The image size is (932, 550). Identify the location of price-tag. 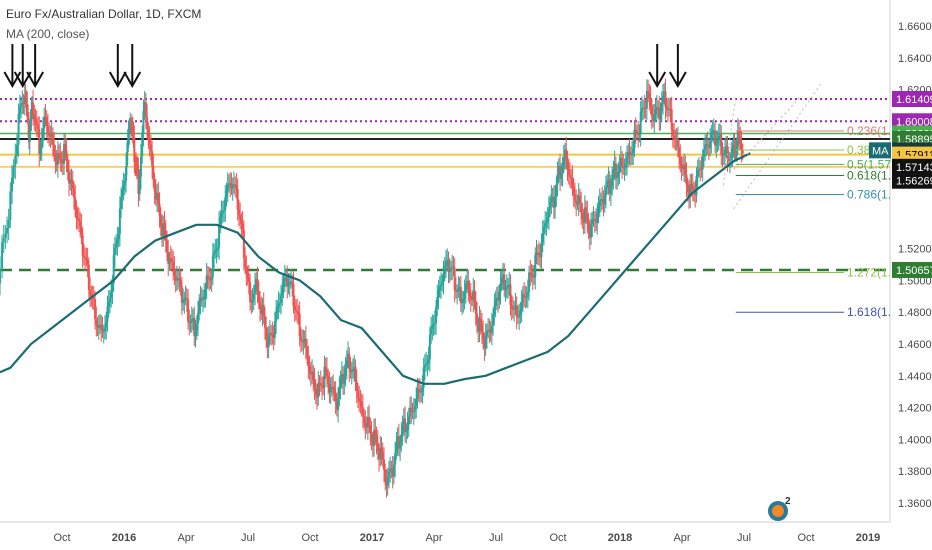
(912, 121).